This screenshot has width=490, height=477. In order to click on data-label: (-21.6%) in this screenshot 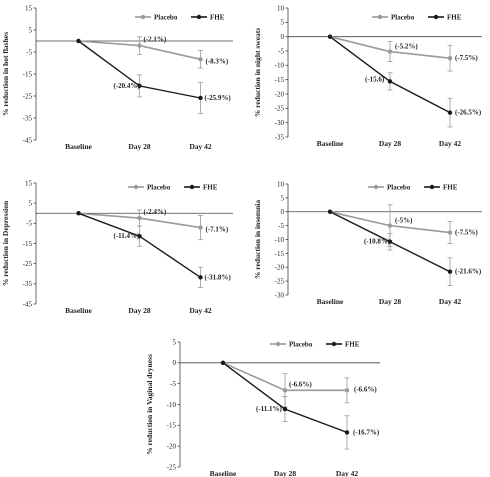, I will do `click(468, 272)`.